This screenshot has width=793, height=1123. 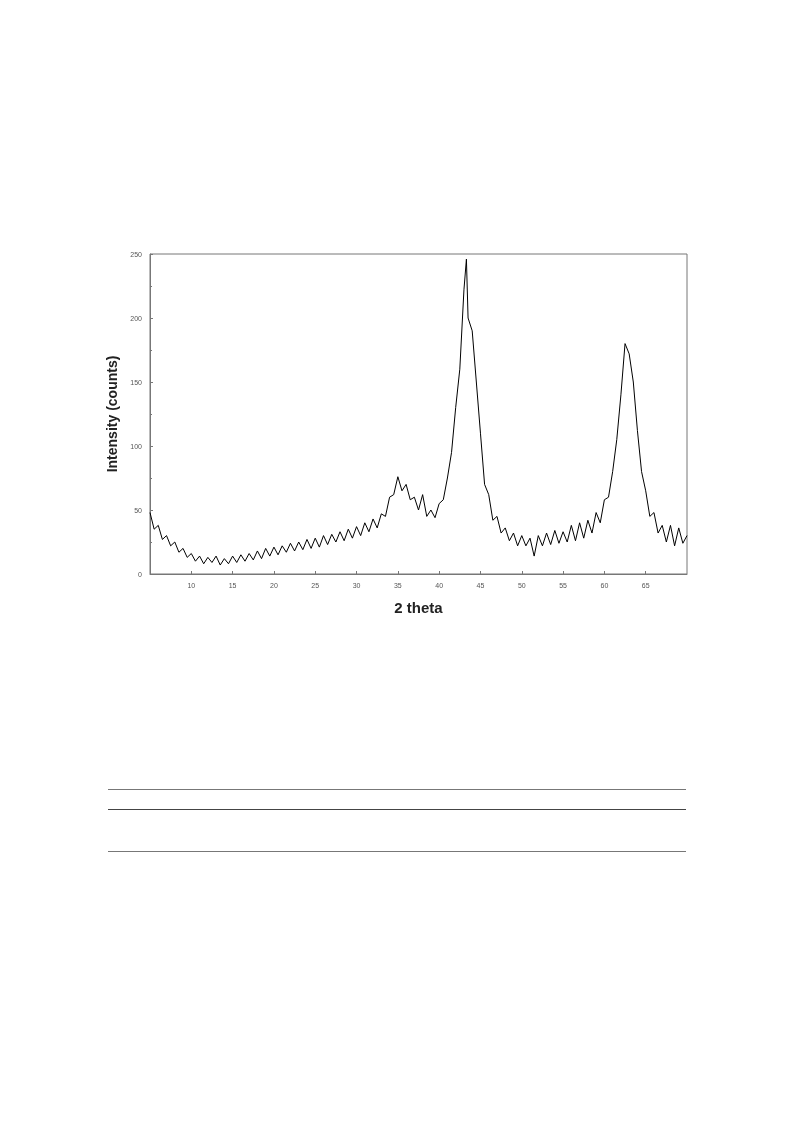 I want to click on y-axis-title: Intensity (counts), so click(x=112, y=414).